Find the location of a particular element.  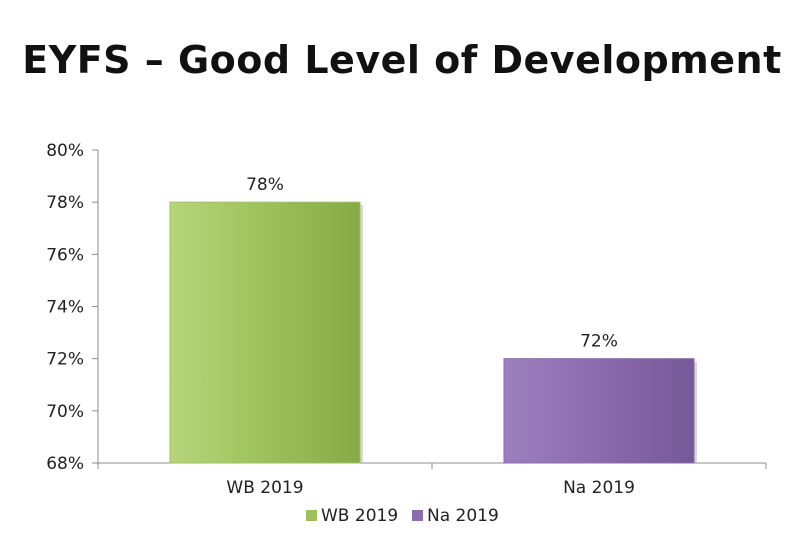

y-tick-label: 76% is located at coordinates (65, 255).